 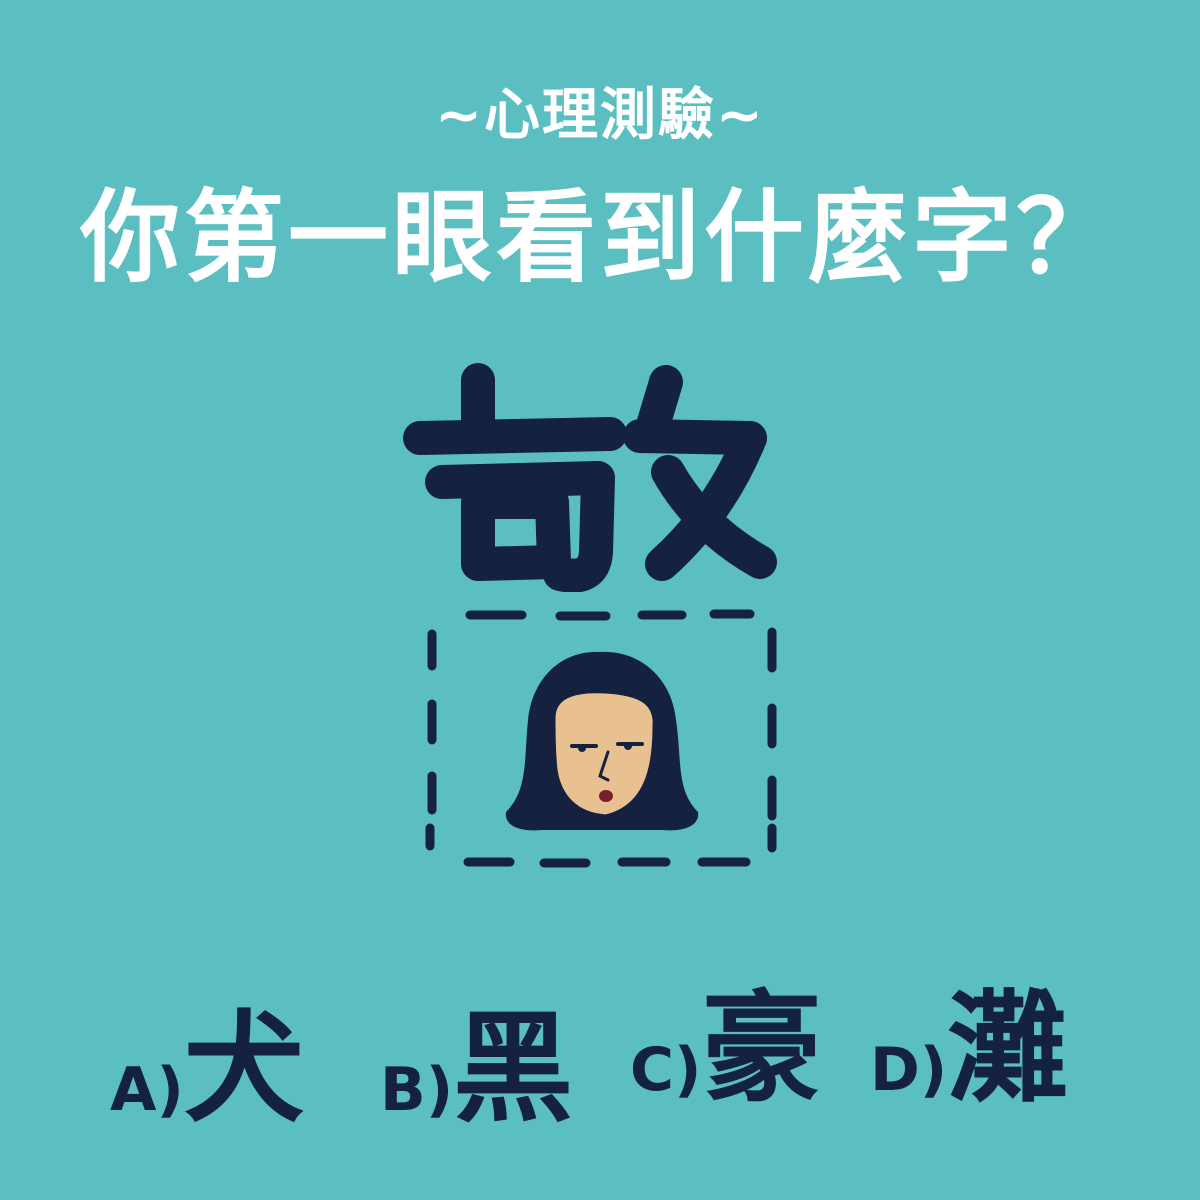 I want to click on option-c: C)豪, so click(x=725, y=1050).